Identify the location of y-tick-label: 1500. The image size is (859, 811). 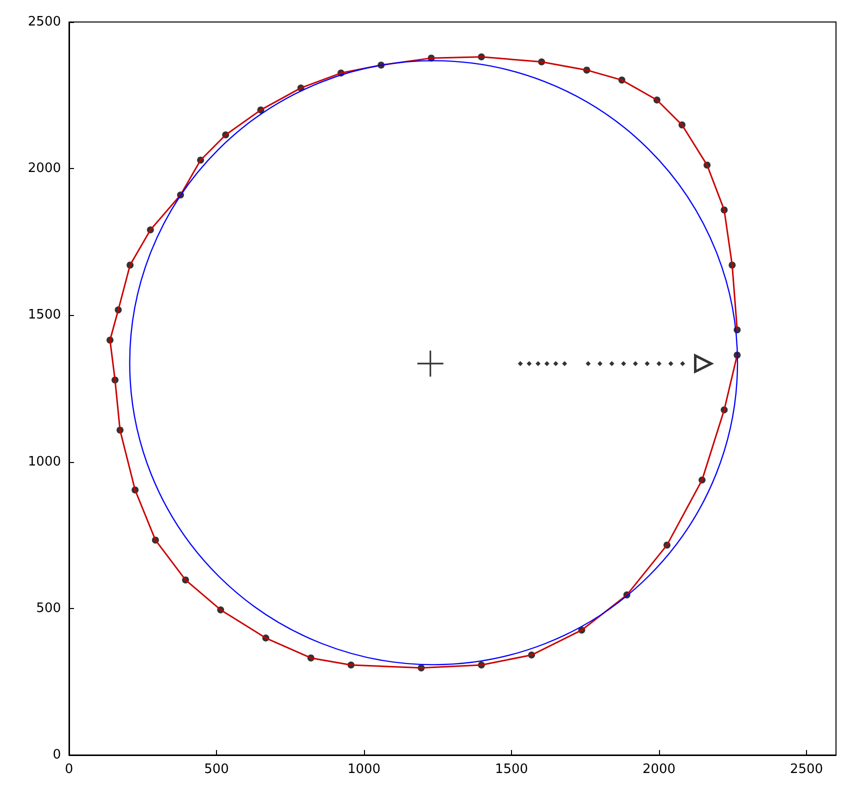
(44, 315).